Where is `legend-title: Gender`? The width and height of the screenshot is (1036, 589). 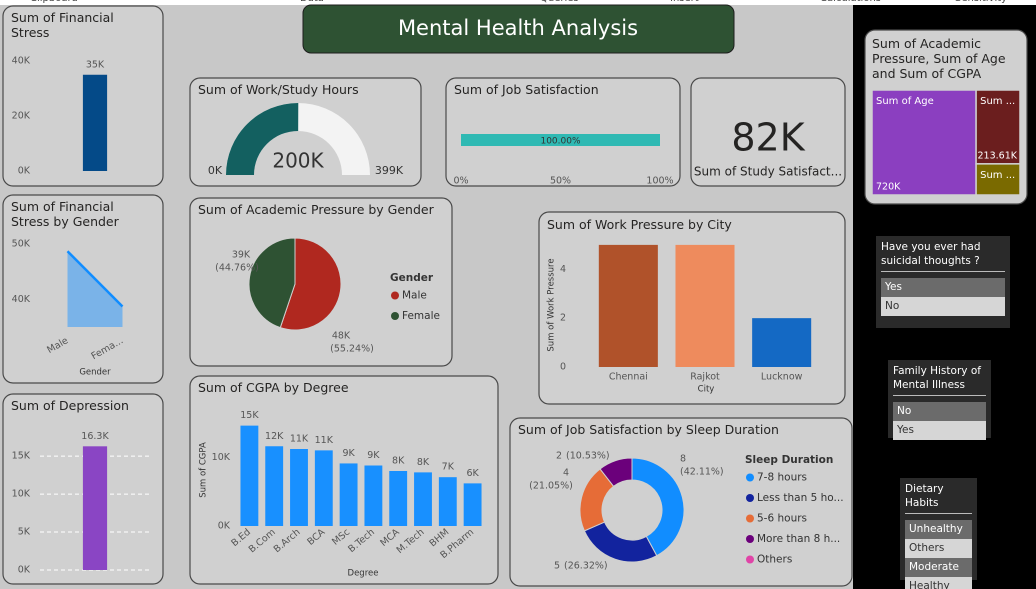 legend-title: Gender is located at coordinates (412, 278).